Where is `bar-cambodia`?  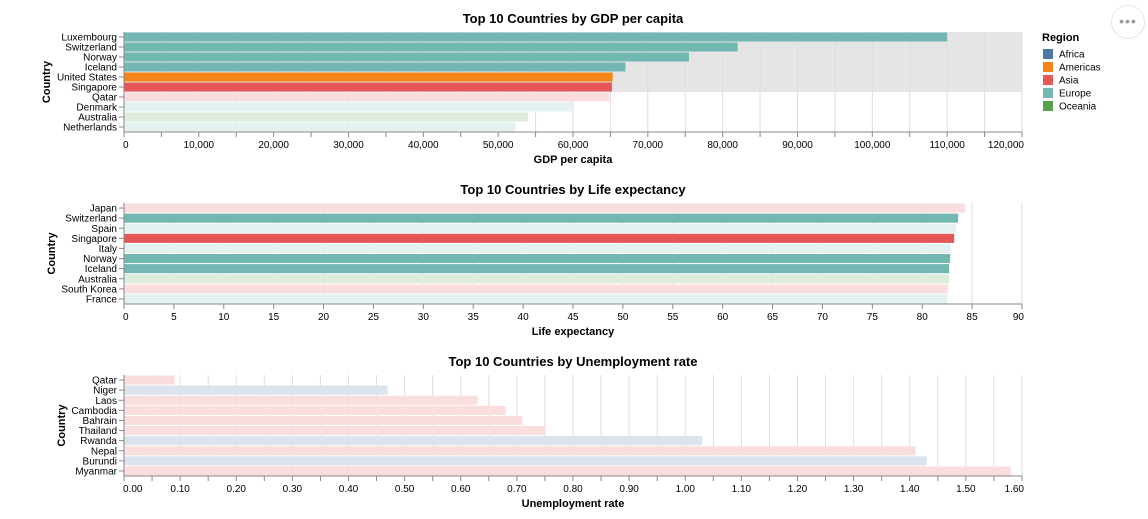 bar-cambodia is located at coordinates (315, 410).